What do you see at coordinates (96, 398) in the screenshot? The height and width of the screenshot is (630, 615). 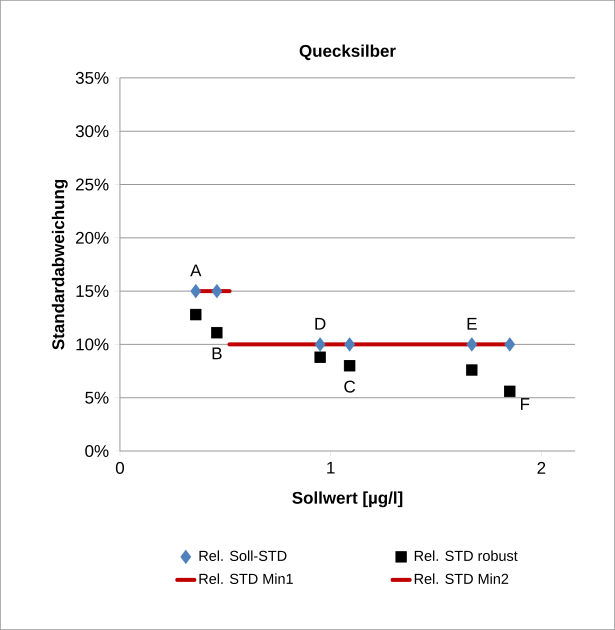 I see `y-tick-label: 5%` at bounding box center [96, 398].